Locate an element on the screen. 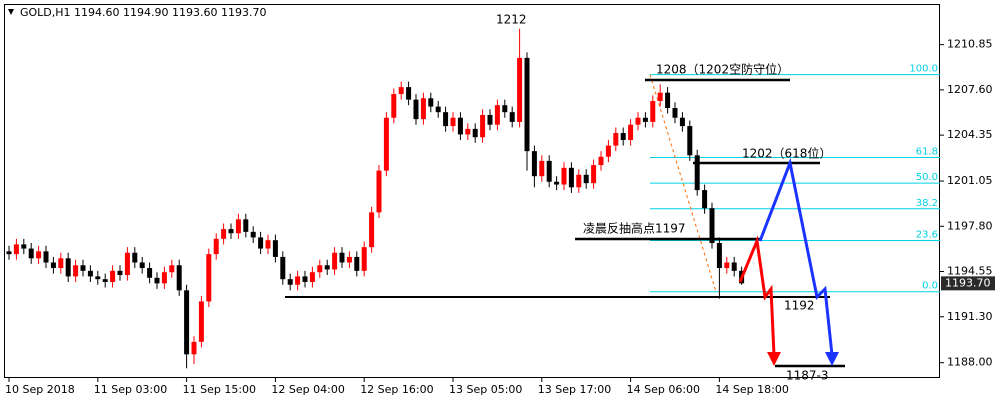 The image size is (1000, 404). red-arrowhead is located at coordinates (774, 359).